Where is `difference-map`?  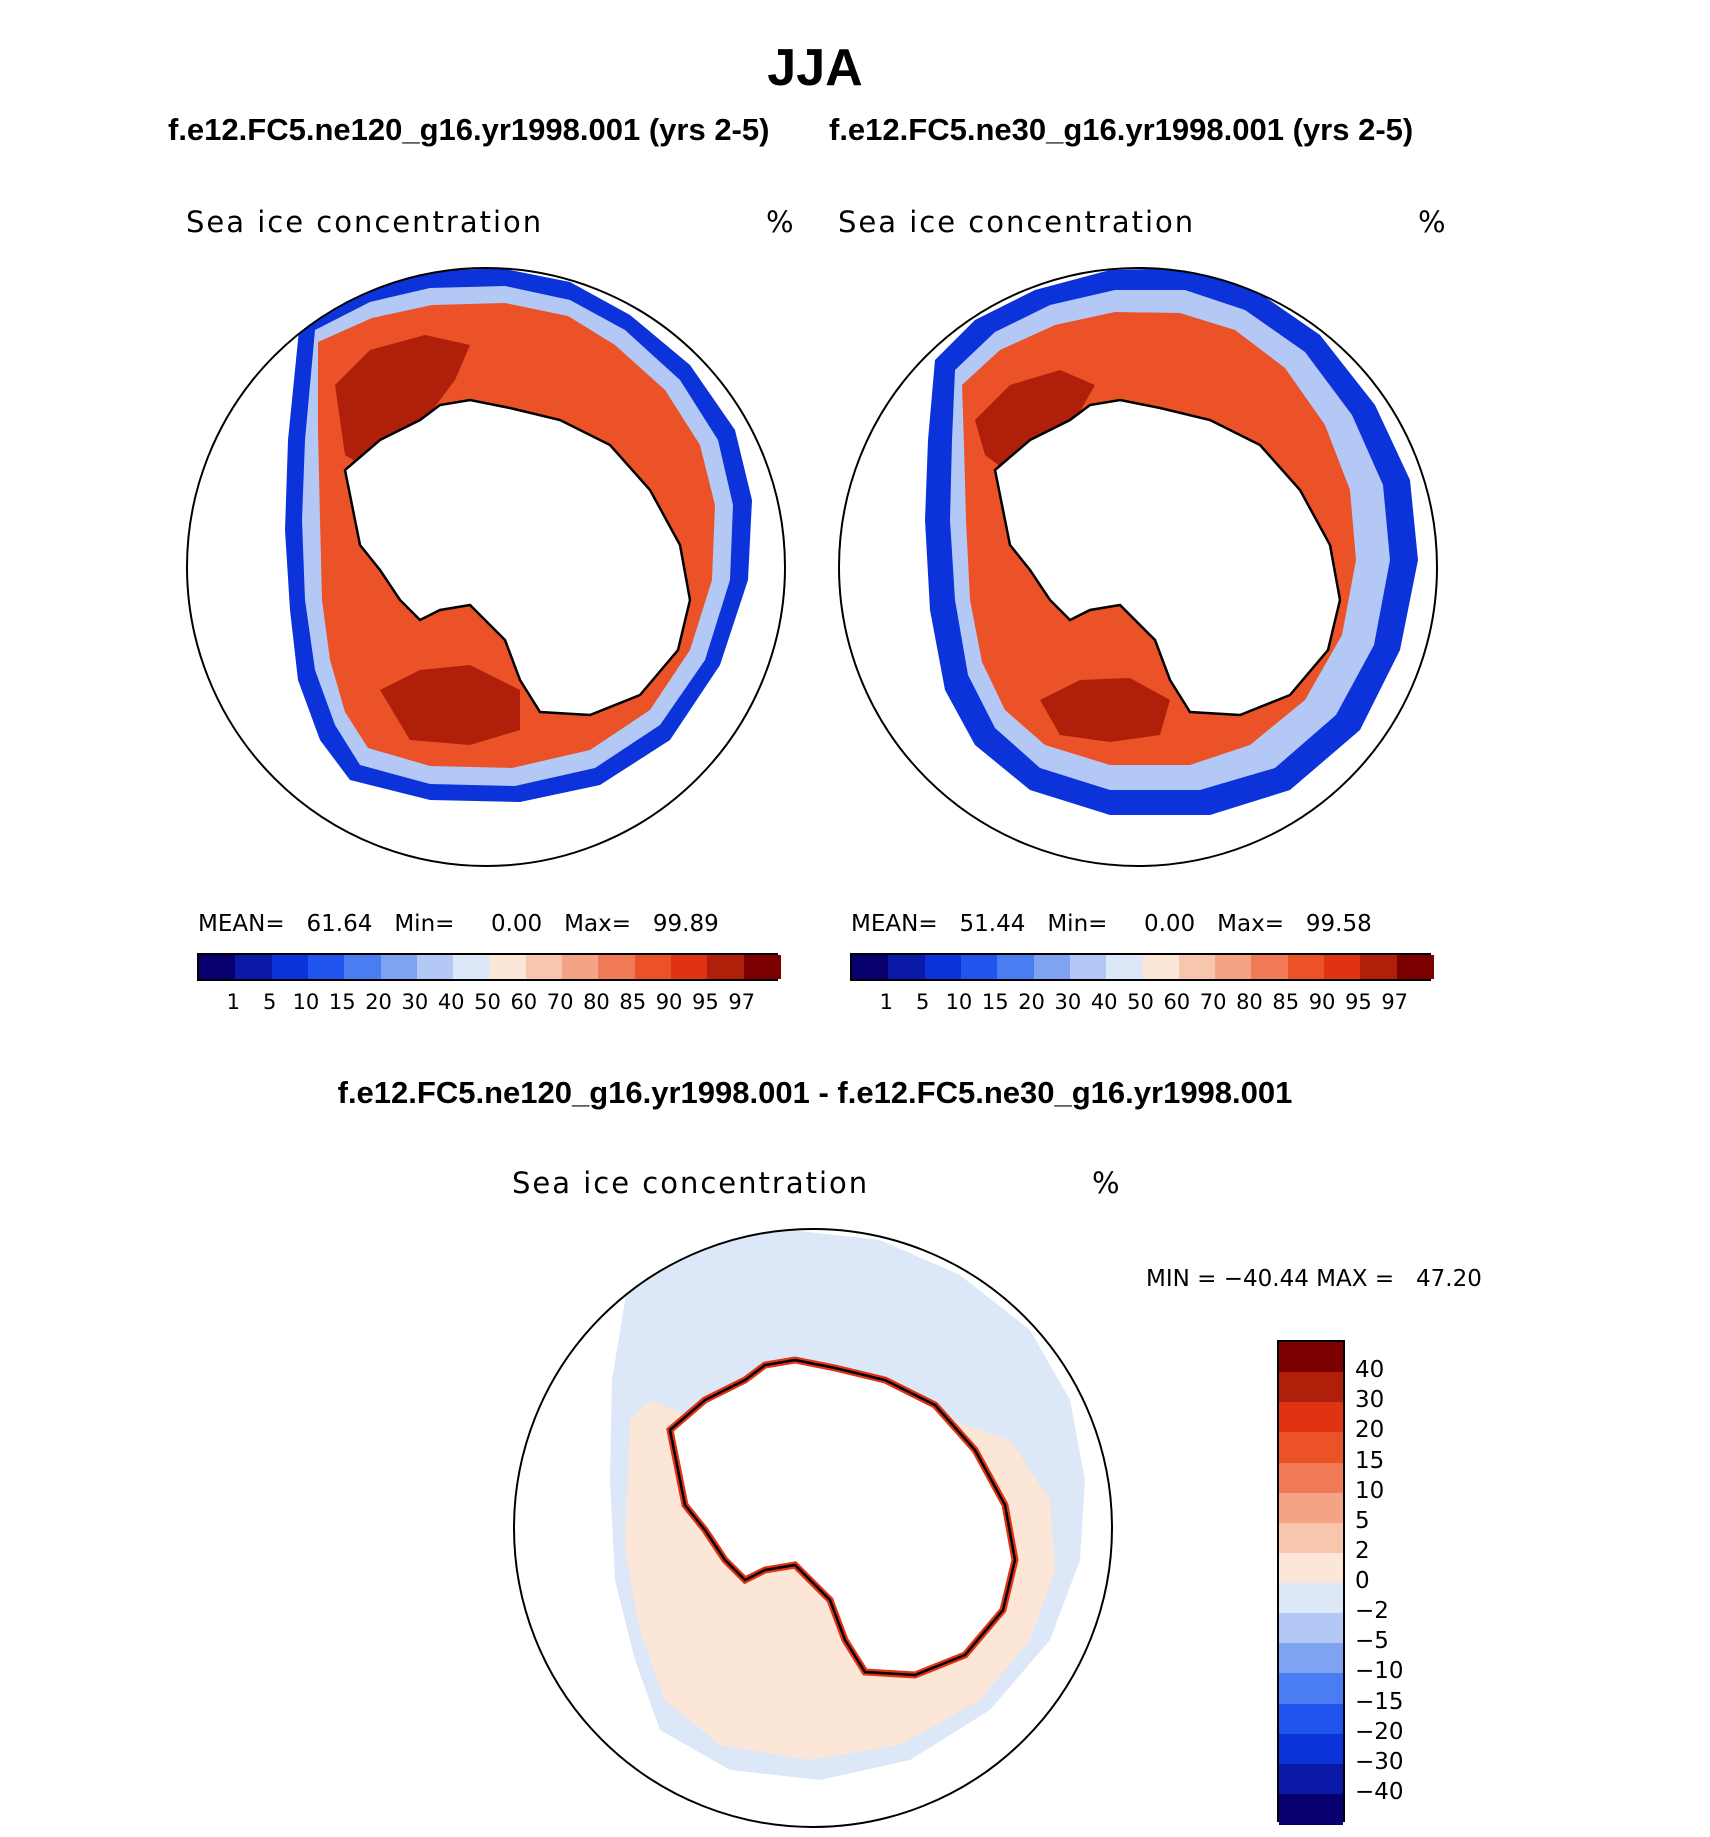
difference-map is located at coordinates (847, 1505).